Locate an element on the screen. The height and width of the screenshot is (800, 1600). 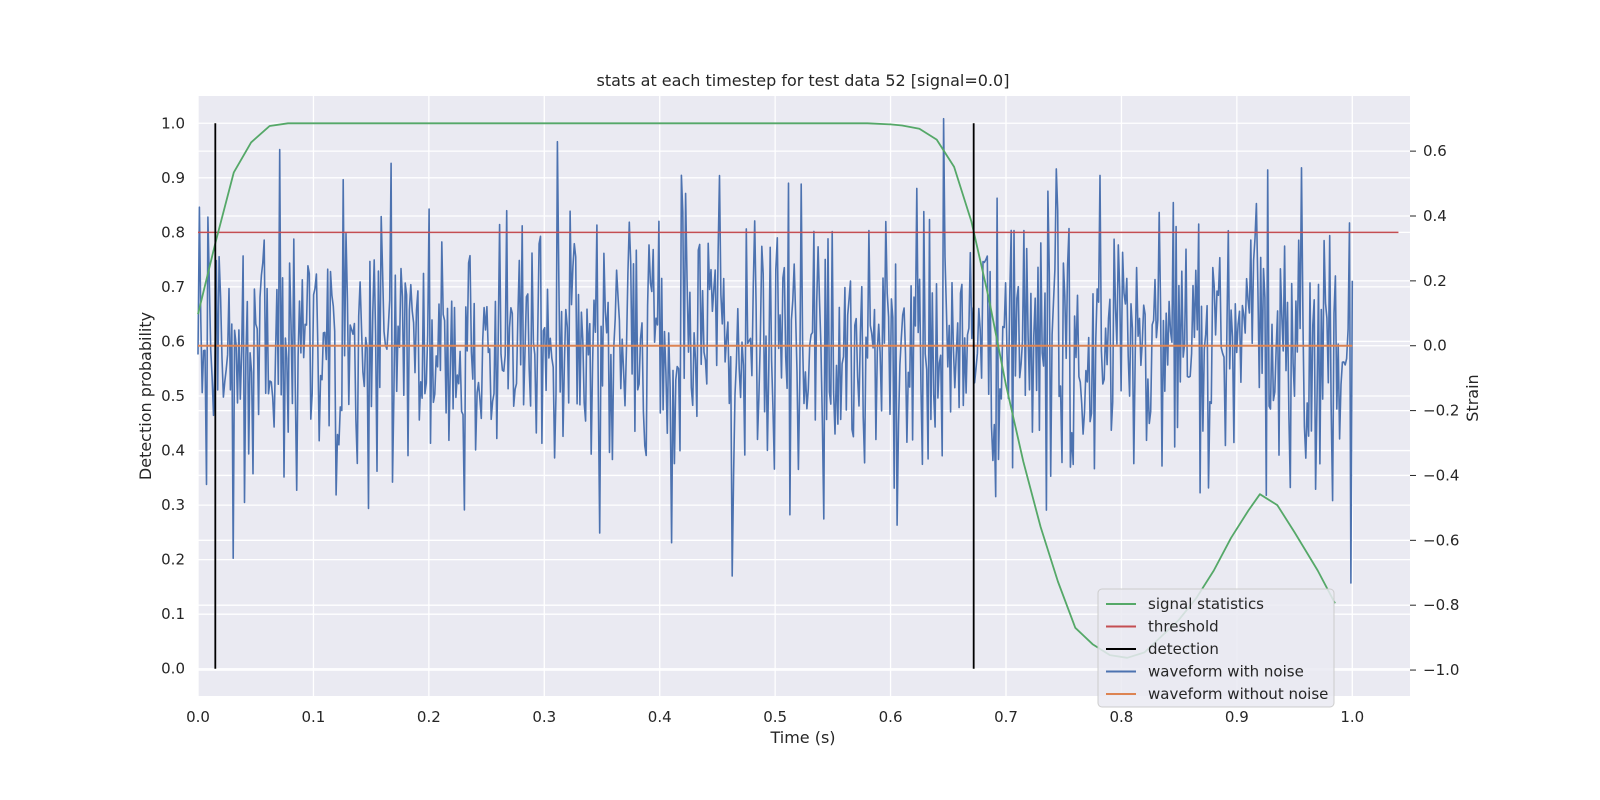
y-tick-label: 0.1 is located at coordinates (173, 614).